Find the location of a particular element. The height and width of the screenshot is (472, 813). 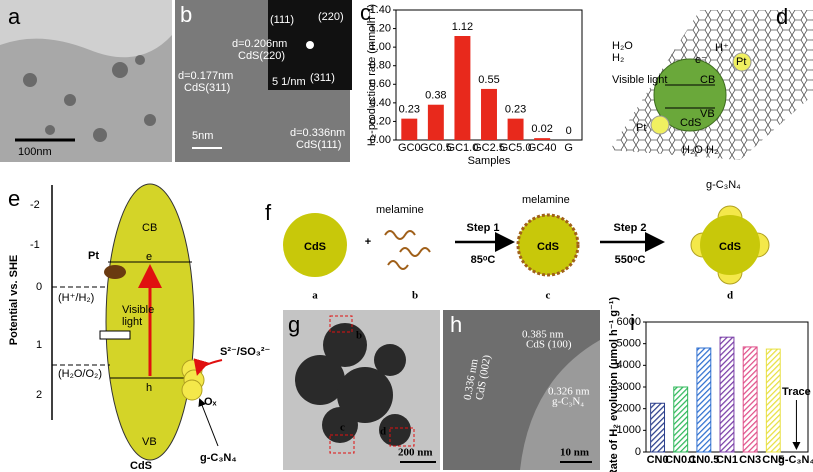

y-tick-label: 1.20 is located at coordinates (380, 28).